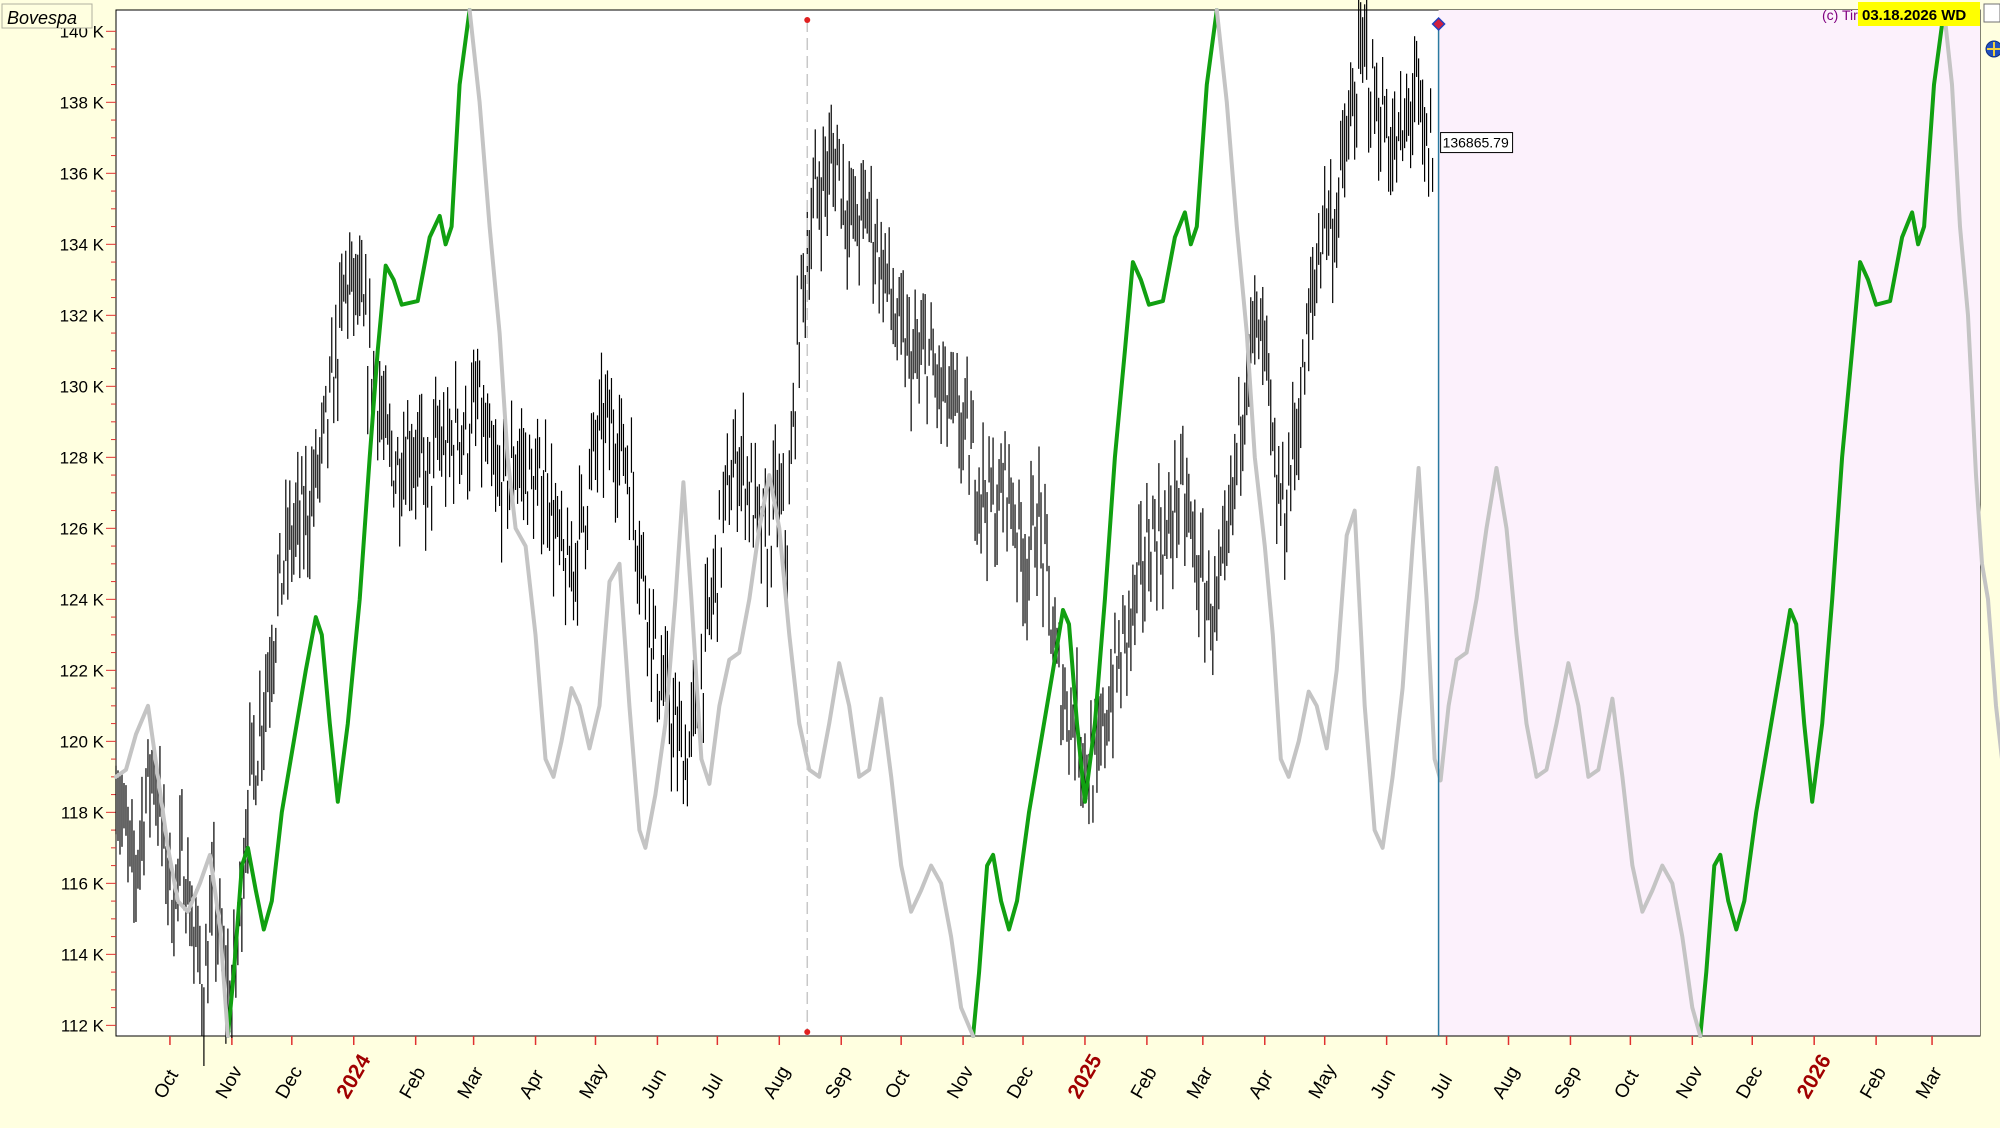  Describe the element at coordinates (82, 315) in the screenshot. I see `y-tick-label: 132 K` at that location.